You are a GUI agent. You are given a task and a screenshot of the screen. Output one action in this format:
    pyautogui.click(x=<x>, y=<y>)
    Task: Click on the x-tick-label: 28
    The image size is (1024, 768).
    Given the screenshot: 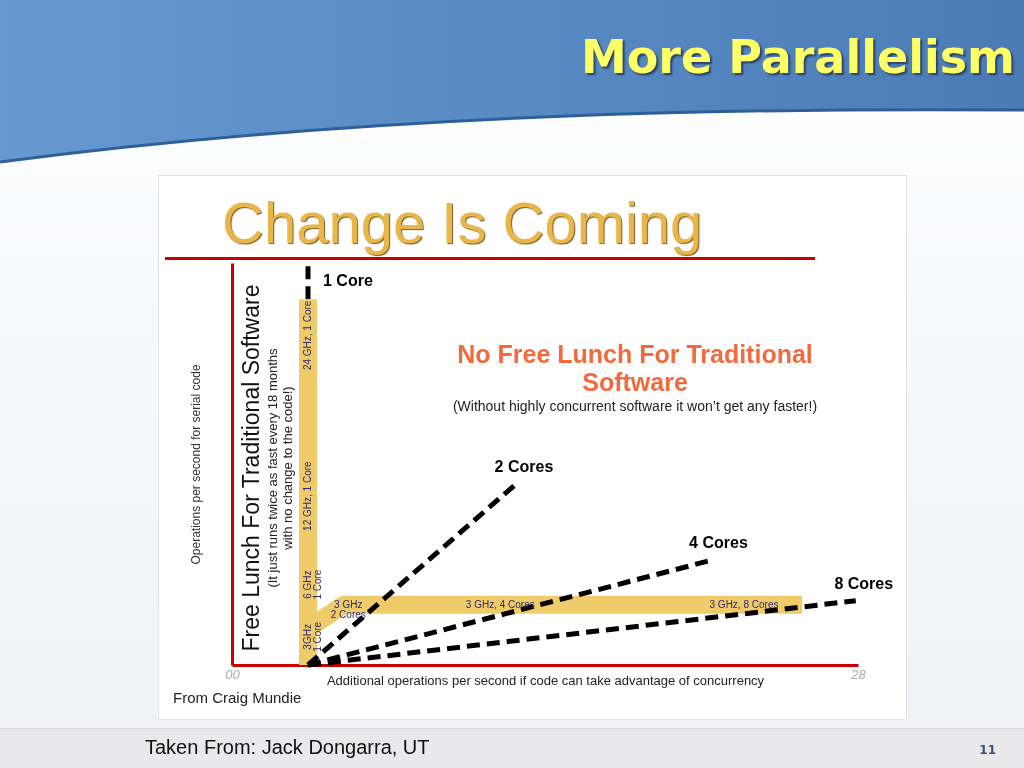 What is the action you would take?
    pyautogui.click(x=858, y=674)
    